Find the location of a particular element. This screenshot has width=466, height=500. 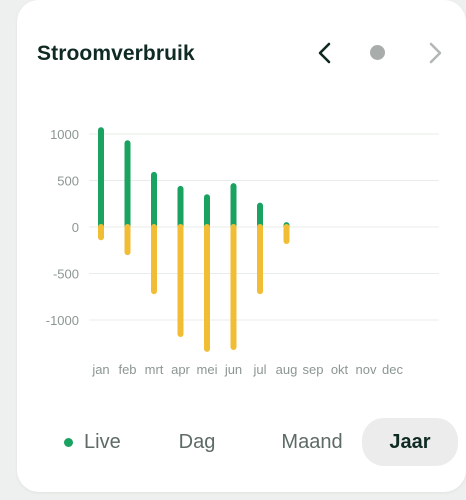

y-tick-label: -500 is located at coordinates (66, 274).